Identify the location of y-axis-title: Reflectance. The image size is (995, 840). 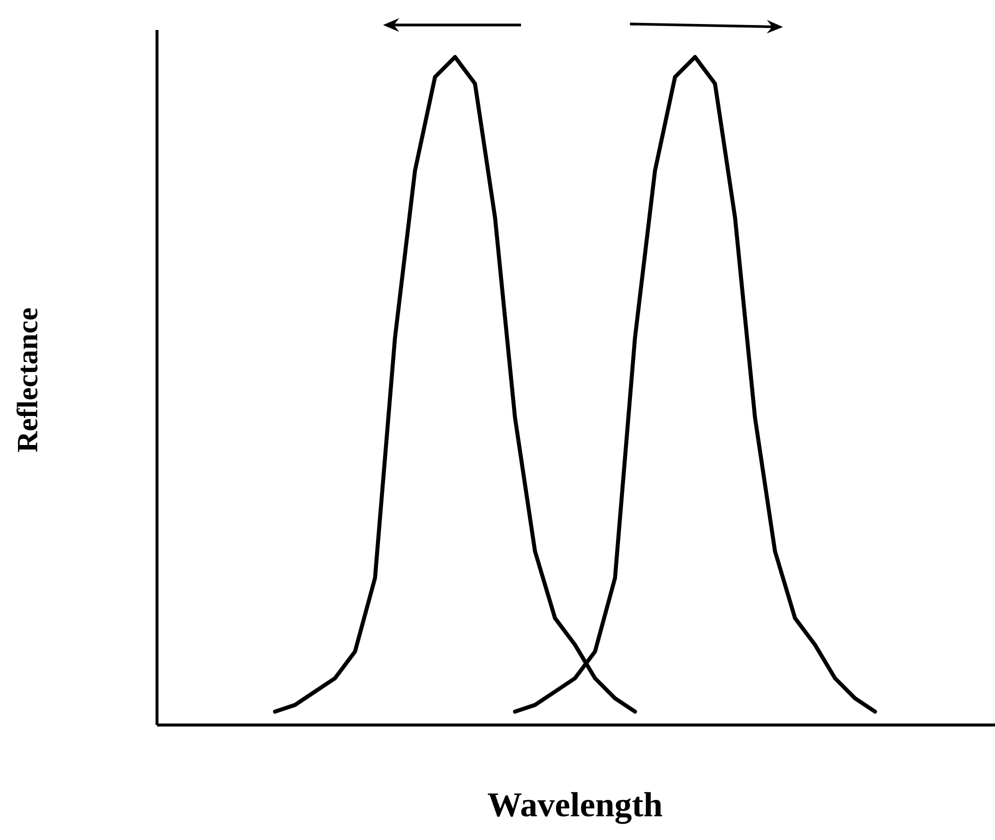
(27, 380).